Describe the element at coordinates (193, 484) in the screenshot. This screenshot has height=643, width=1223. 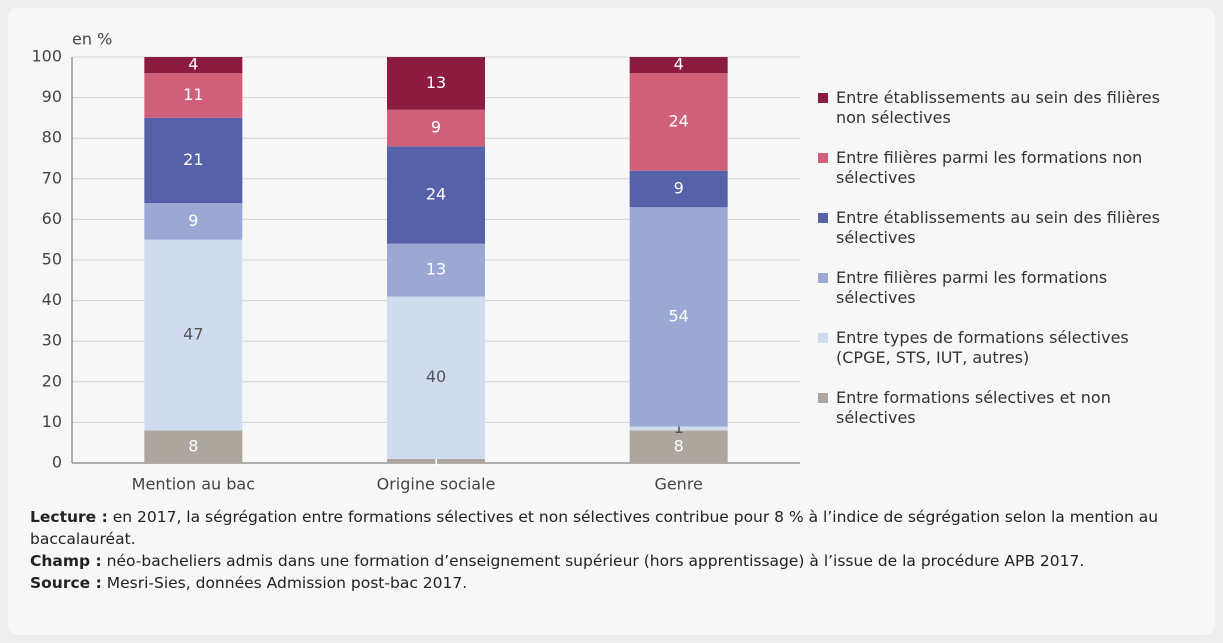
I see `x-tick-label: Mention au bac` at that location.